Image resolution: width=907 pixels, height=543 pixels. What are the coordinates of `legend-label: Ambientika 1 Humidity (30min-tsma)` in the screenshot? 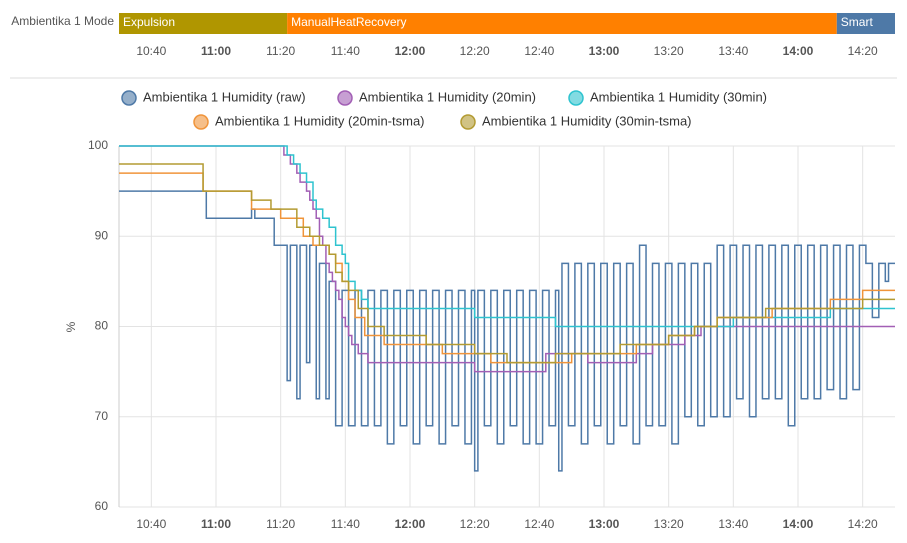 It's located at (587, 120).